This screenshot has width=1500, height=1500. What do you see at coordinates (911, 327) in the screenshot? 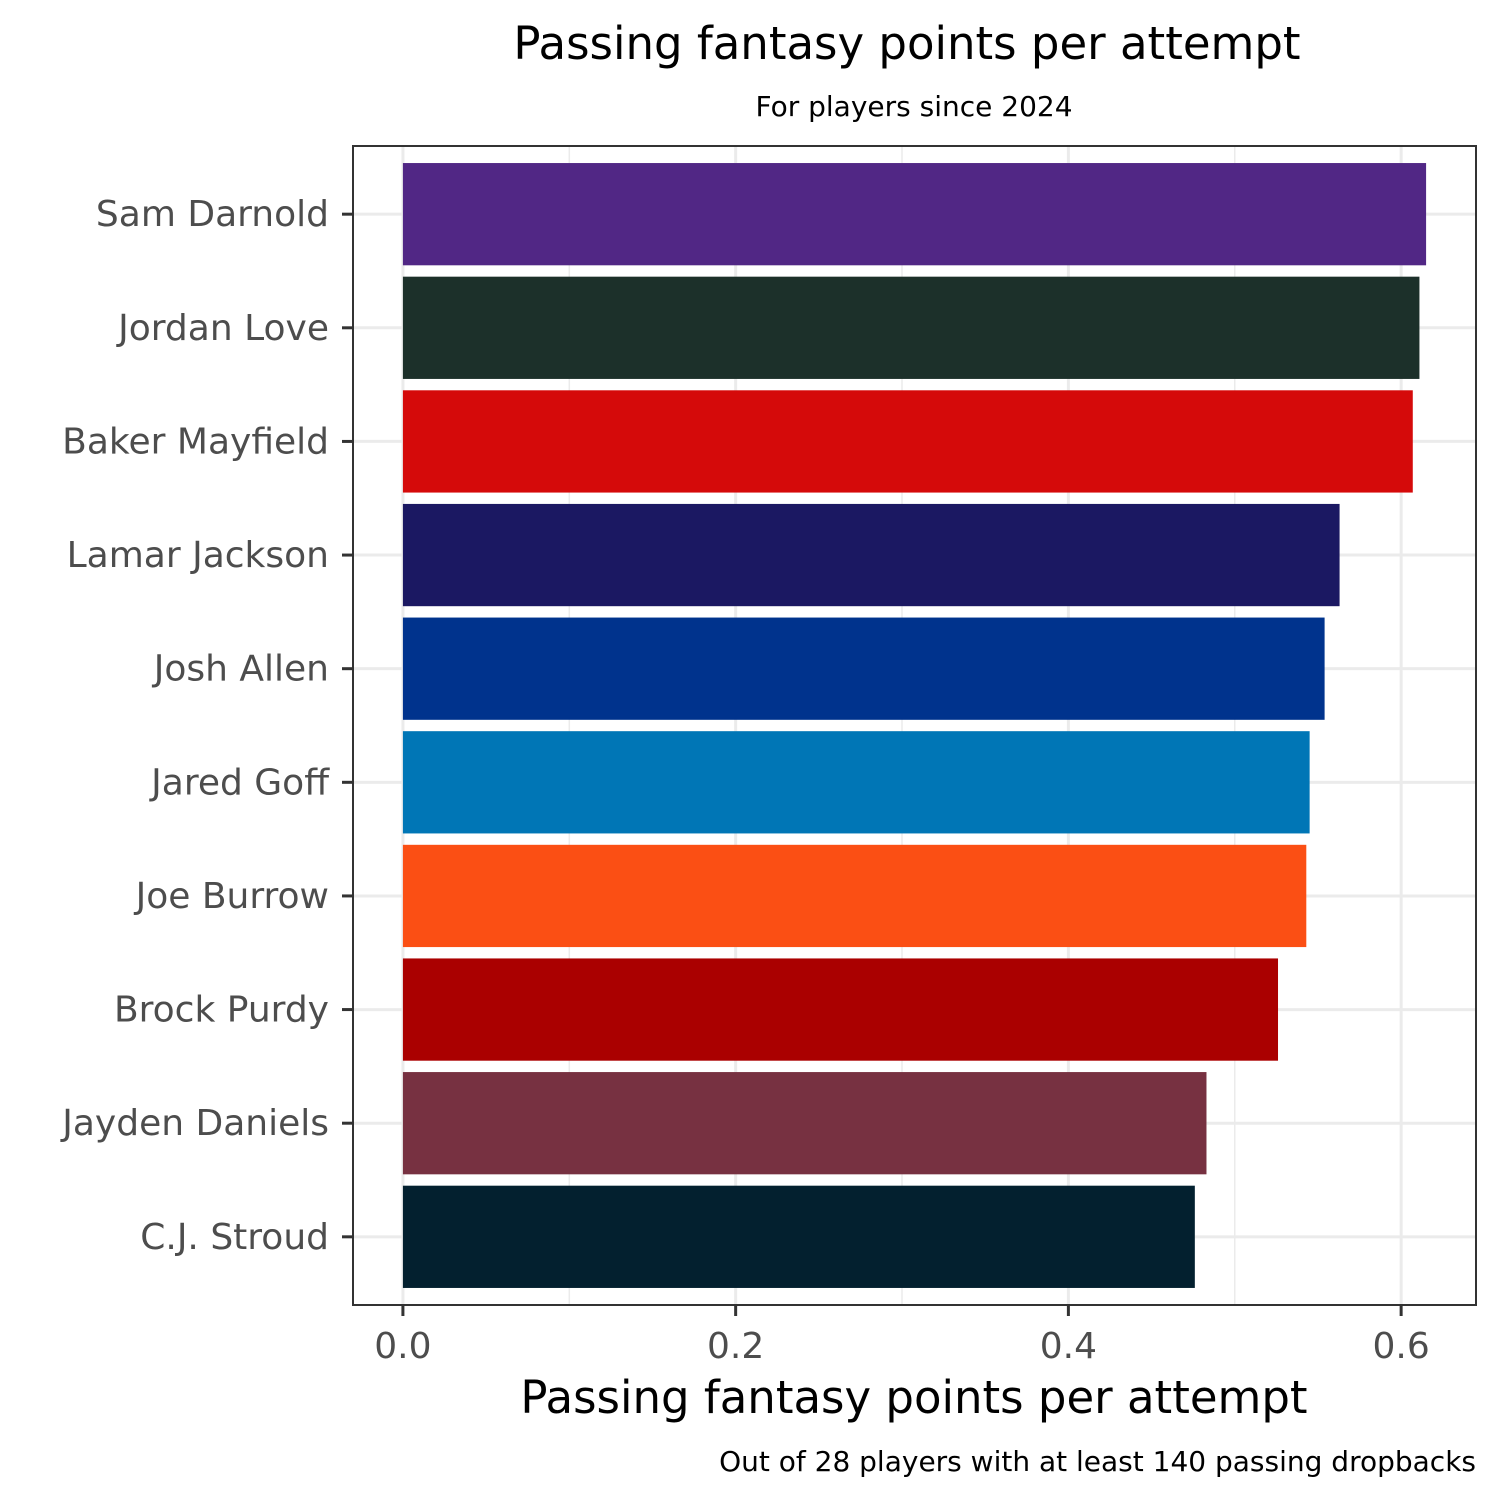
I see `bar-jordan-love` at bounding box center [911, 327].